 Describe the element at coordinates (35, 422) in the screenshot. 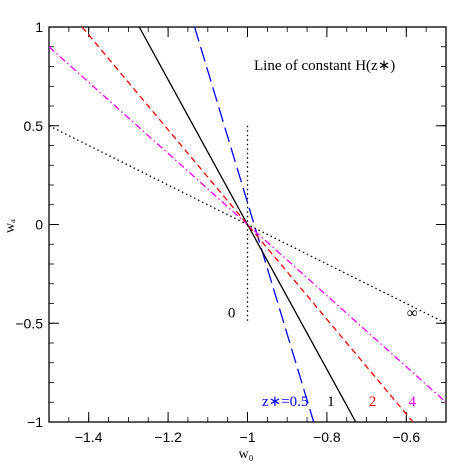

I see `y-tick-label: −1` at that location.